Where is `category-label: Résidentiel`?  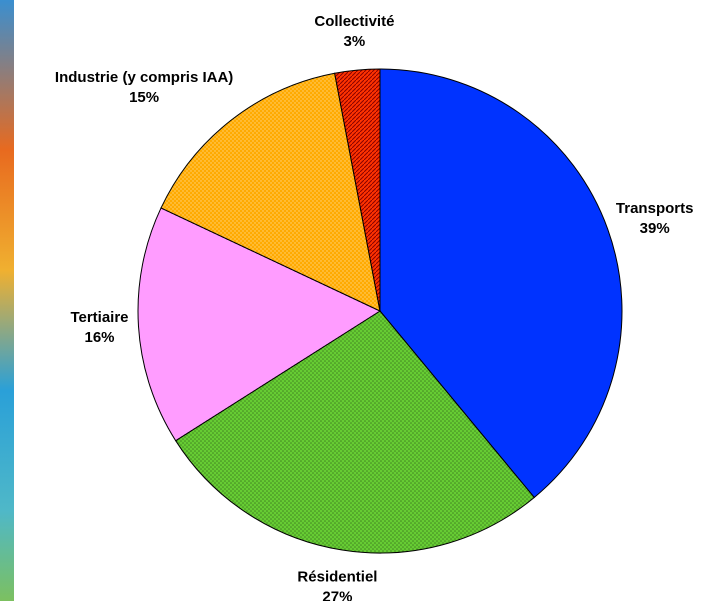
category-label: Résidentiel is located at coordinates (337, 577).